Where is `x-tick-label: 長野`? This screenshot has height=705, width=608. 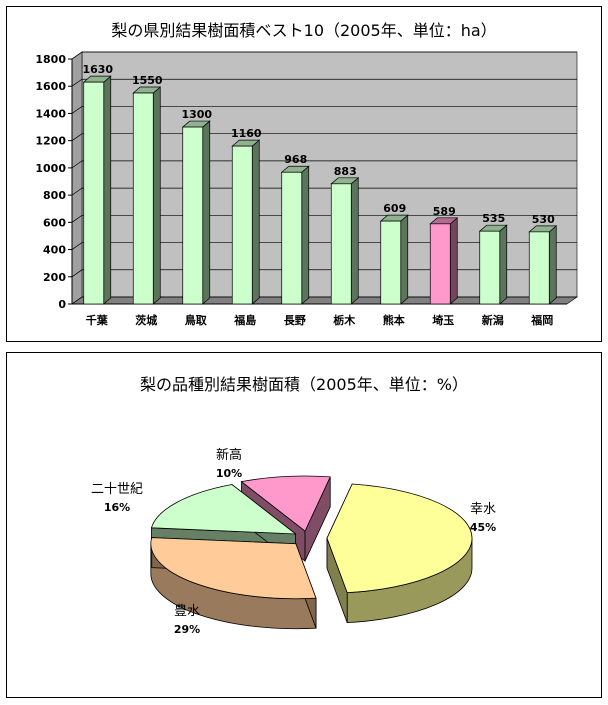
x-tick-label: 長野 is located at coordinates (295, 320).